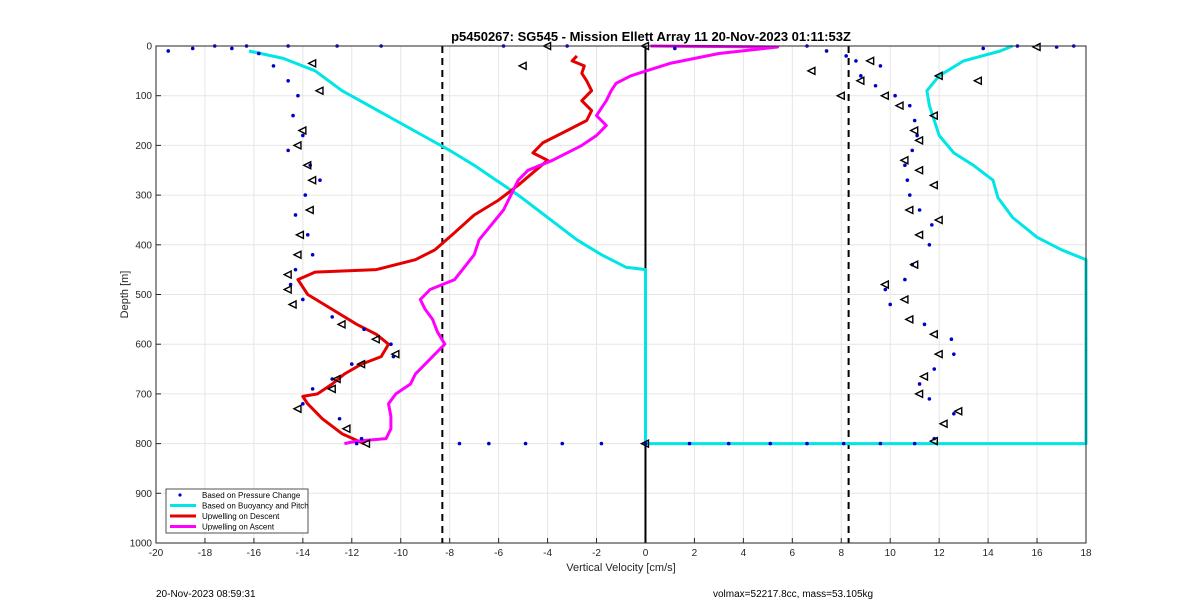 The width and height of the screenshot is (1200, 611). Describe the element at coordinates (149, 47) in the screenshot. I see `y-tick-label: 0` at that location.